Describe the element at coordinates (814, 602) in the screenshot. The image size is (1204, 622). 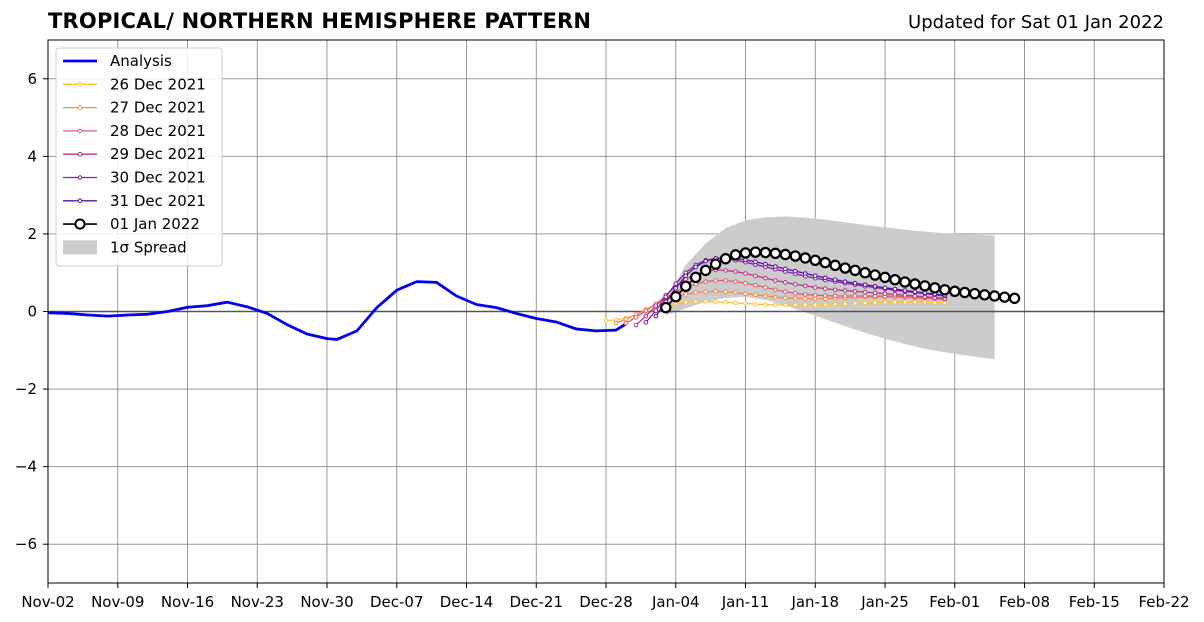
I see `x-tick-label: Jan-18` at that location.